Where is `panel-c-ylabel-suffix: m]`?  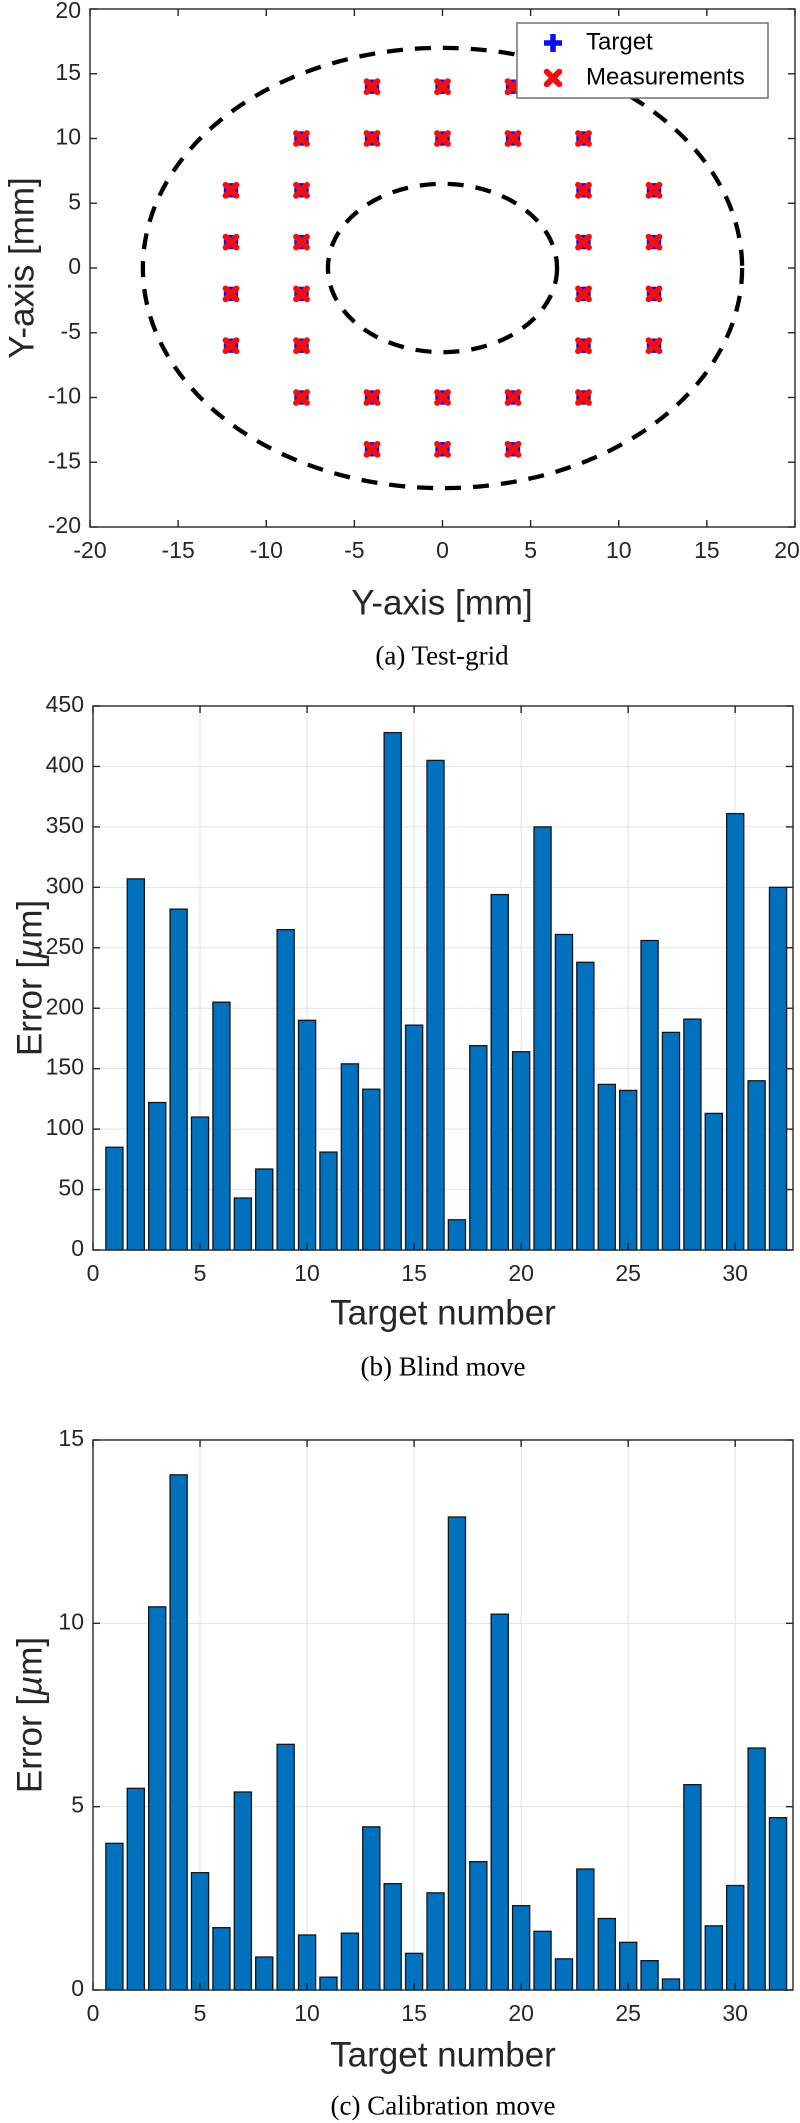 panel-c-ylabel-suffix: m] is located at coordinates (30, 1656).